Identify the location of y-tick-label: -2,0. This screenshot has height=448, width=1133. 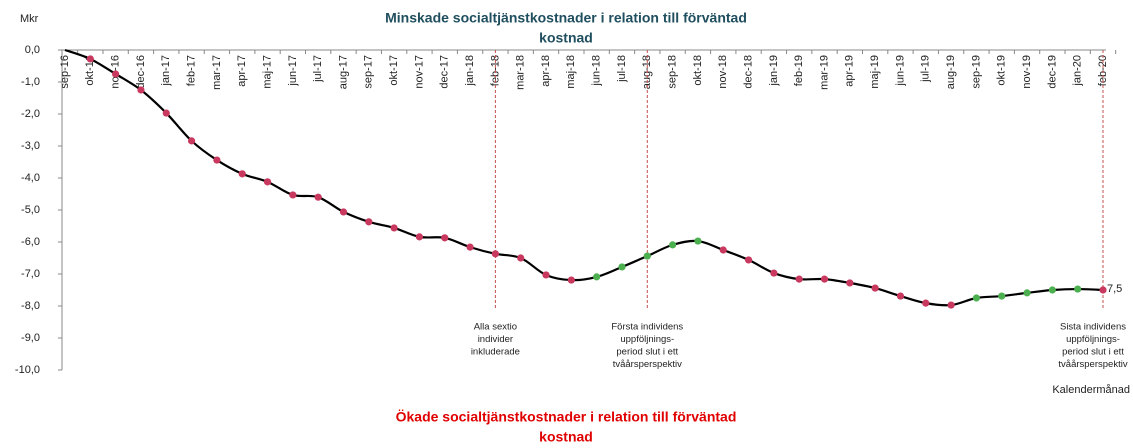
(30, 114).